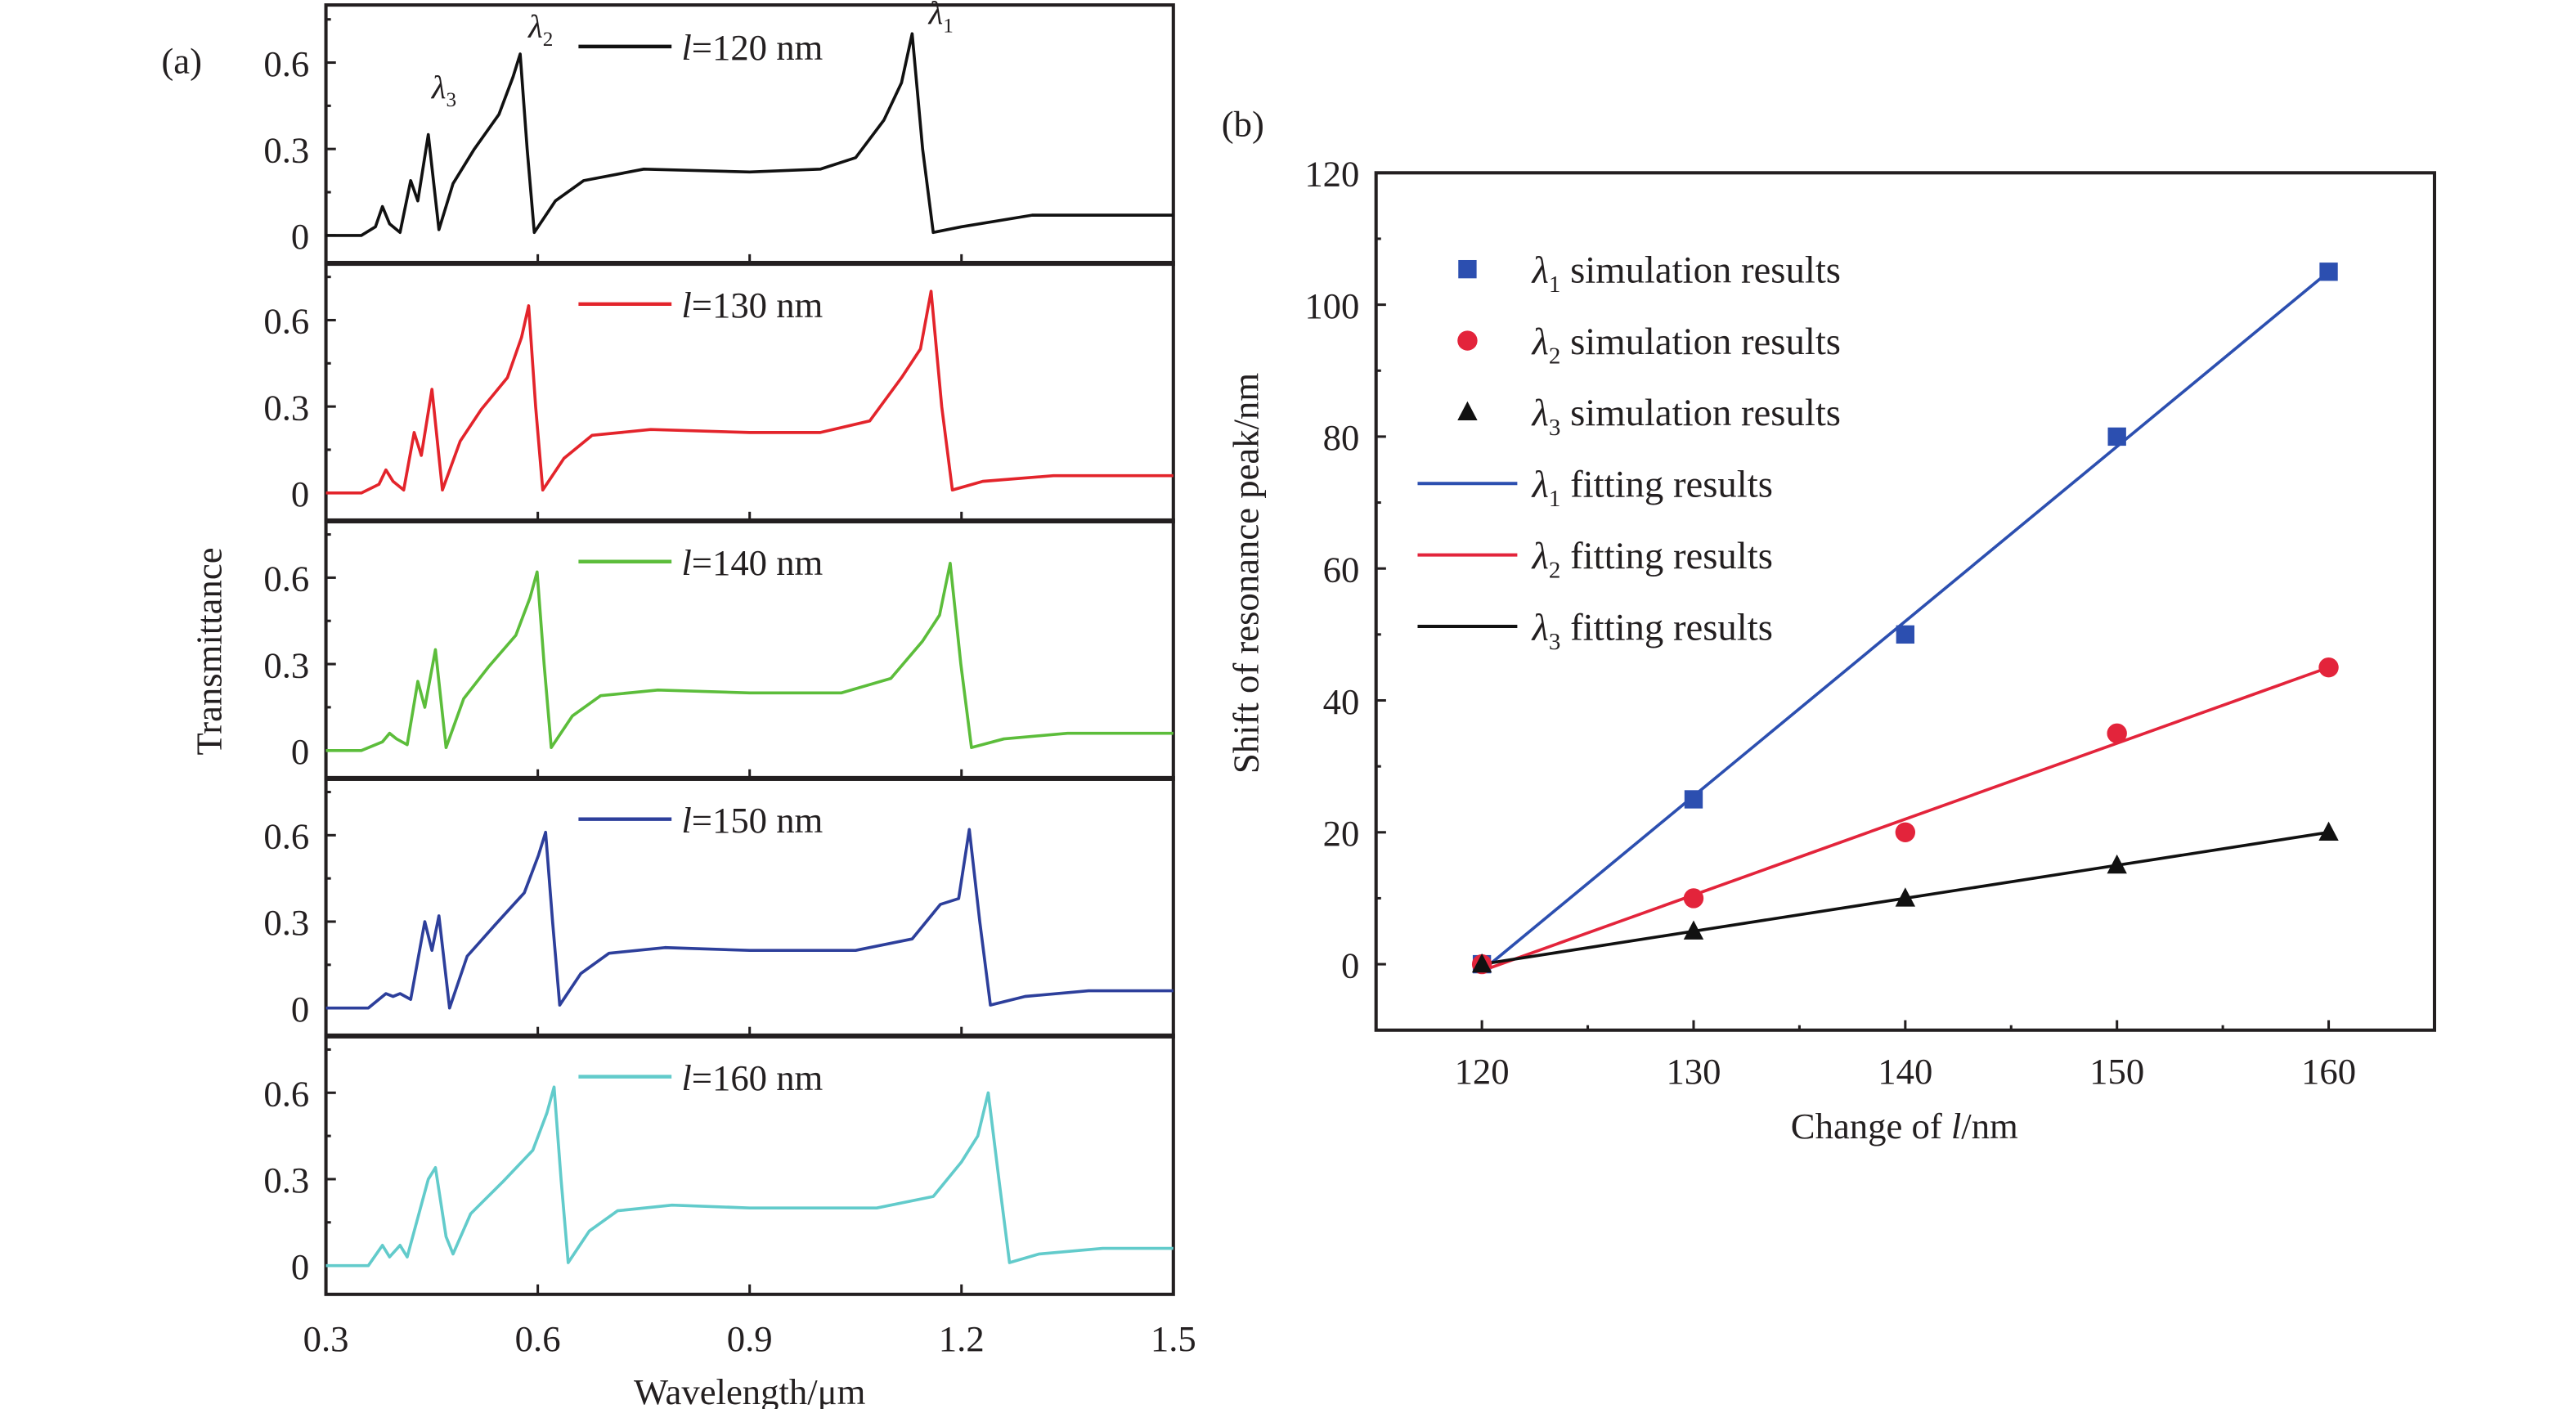  Describe the element at coordinates (1342, 833) in the screenshot. I see `y-tick-label: 20` at that location.